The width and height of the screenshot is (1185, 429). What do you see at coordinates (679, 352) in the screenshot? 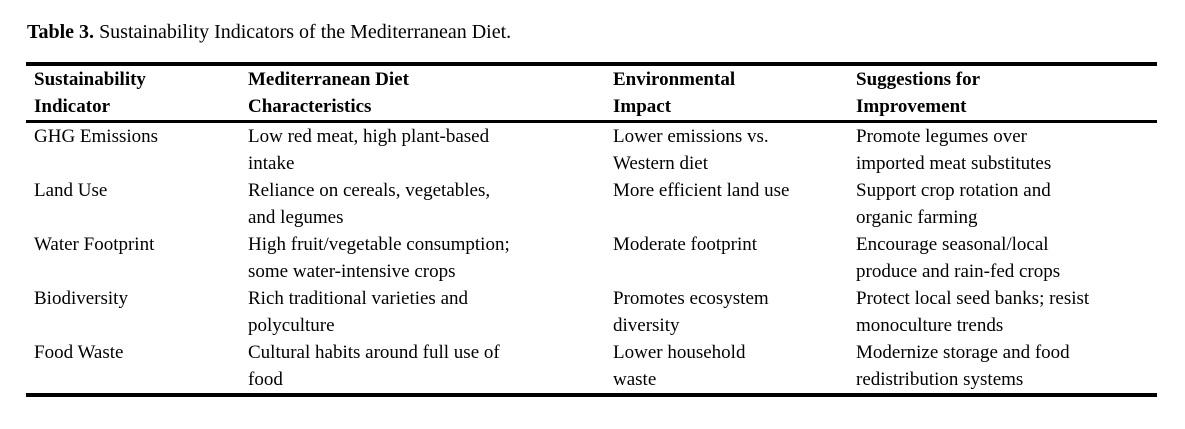
I see `cell-line: Lower household` at bounding box center [679, 352].